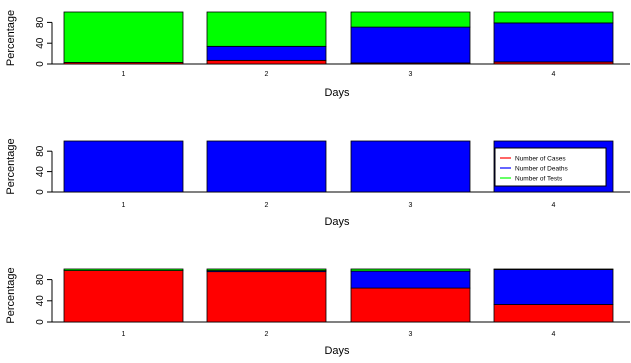  What do you see at coordinates (539, 179) in the screenshot?
I see `legend-label: Number of Tests` at bounding box center [539, 179].